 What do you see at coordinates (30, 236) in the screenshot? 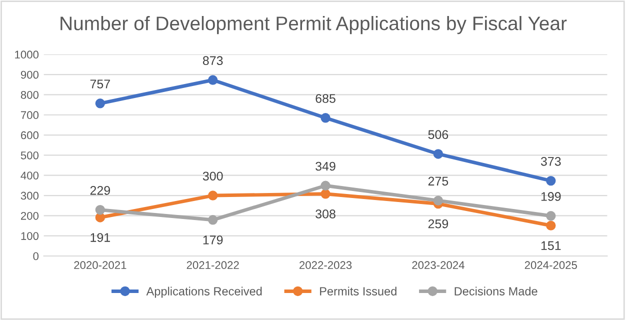
I see `y-tick-label: 100` at bounding box center [30, 236].